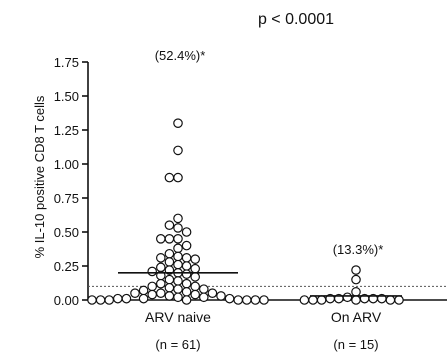 Image resolution: width=447 pixels, height=356 pixels. Describe the element at coordinates (66, 232) in the screenshot. I see `y-tick-label: 0.50` at that location.